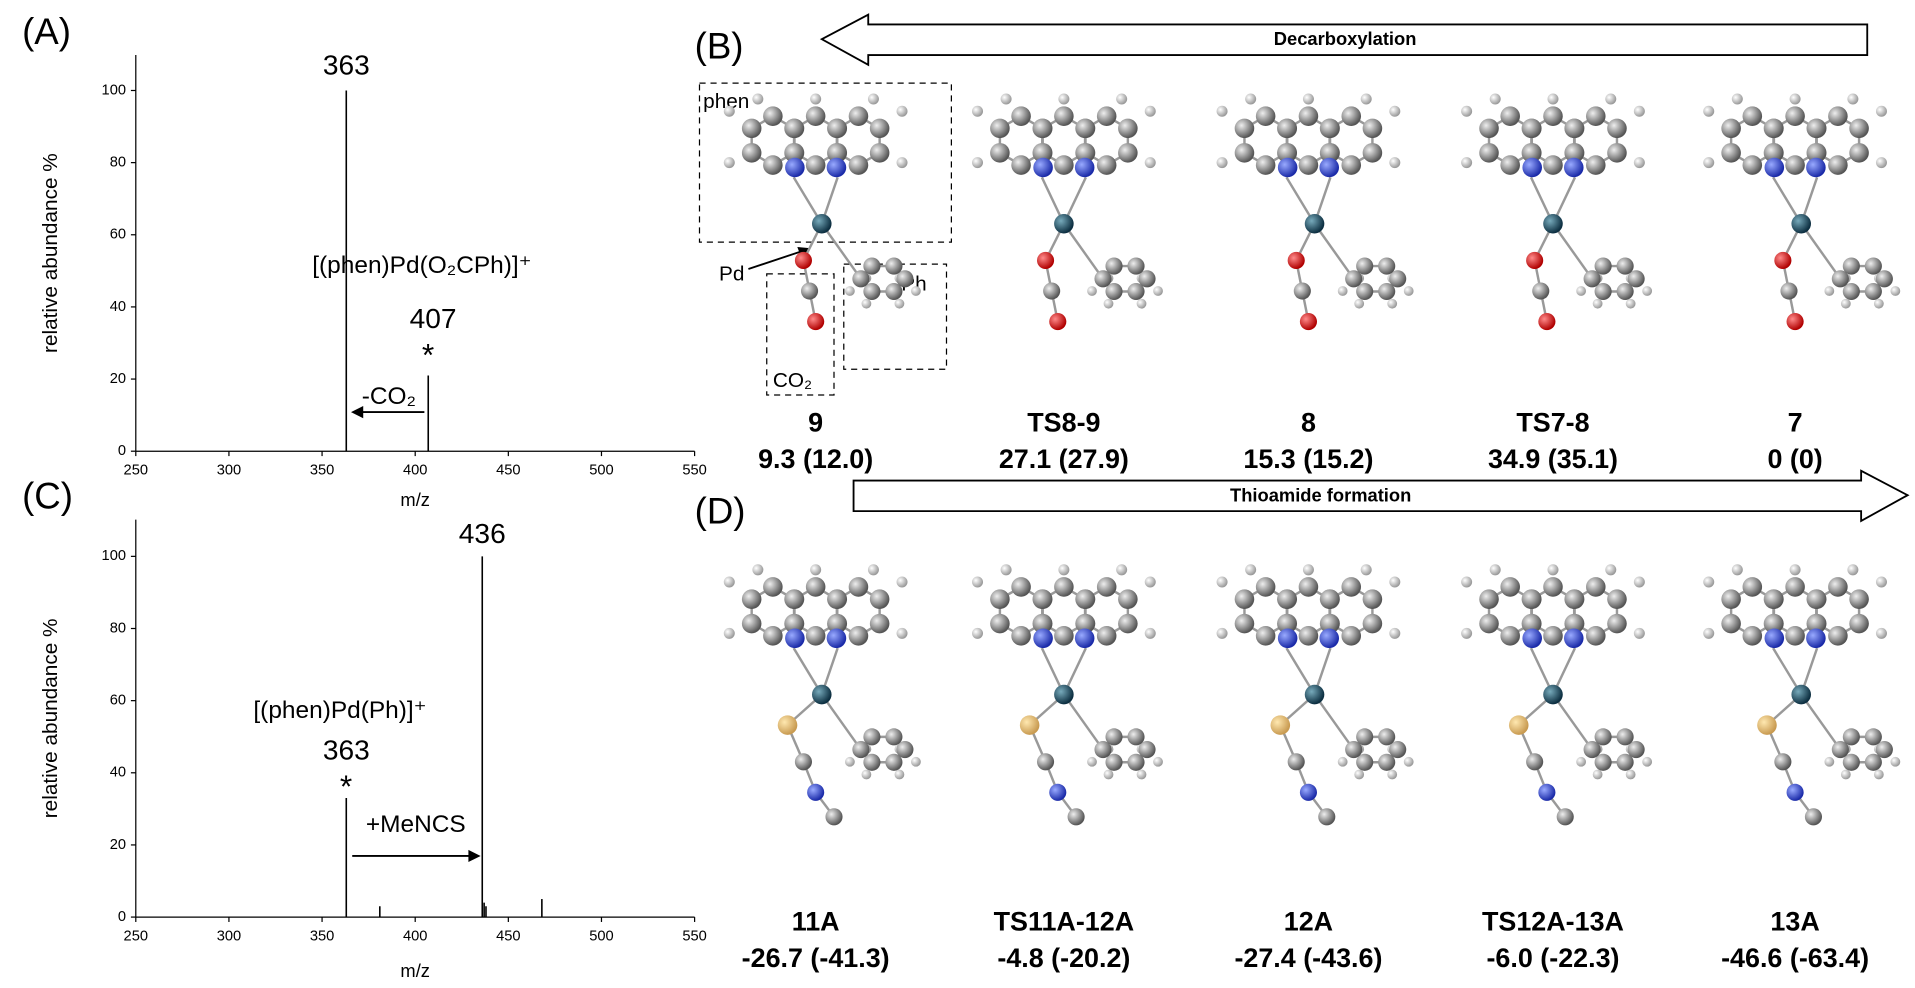 The height and width of the screenshot is (988, 1915). What do you see at coordinates (1344, 40) in the screenshot?
I see `decarboxylation-arrow` at bounding box center [1344, 40].